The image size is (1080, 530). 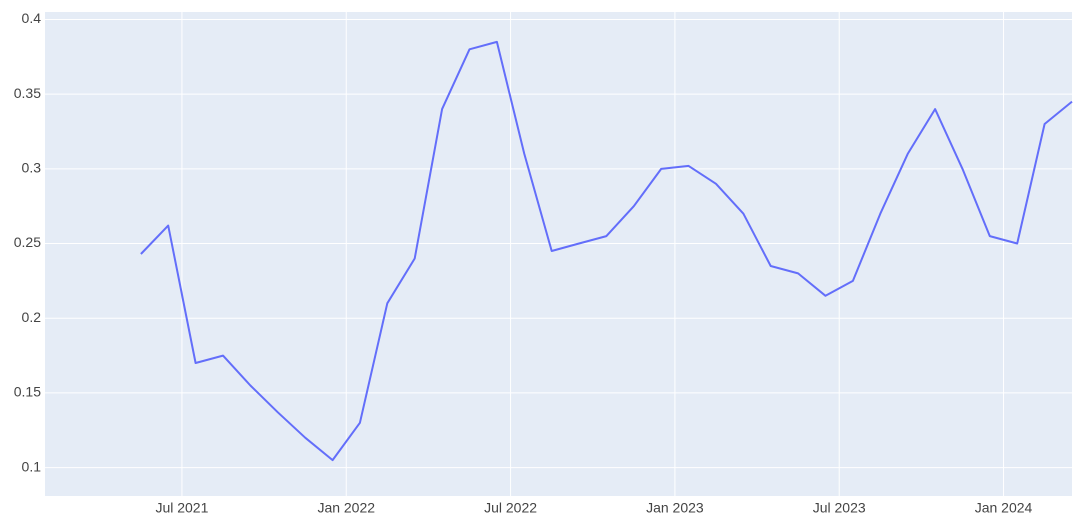 I want to click on y-tick-label: 0.2, so click(x=32, y=317).